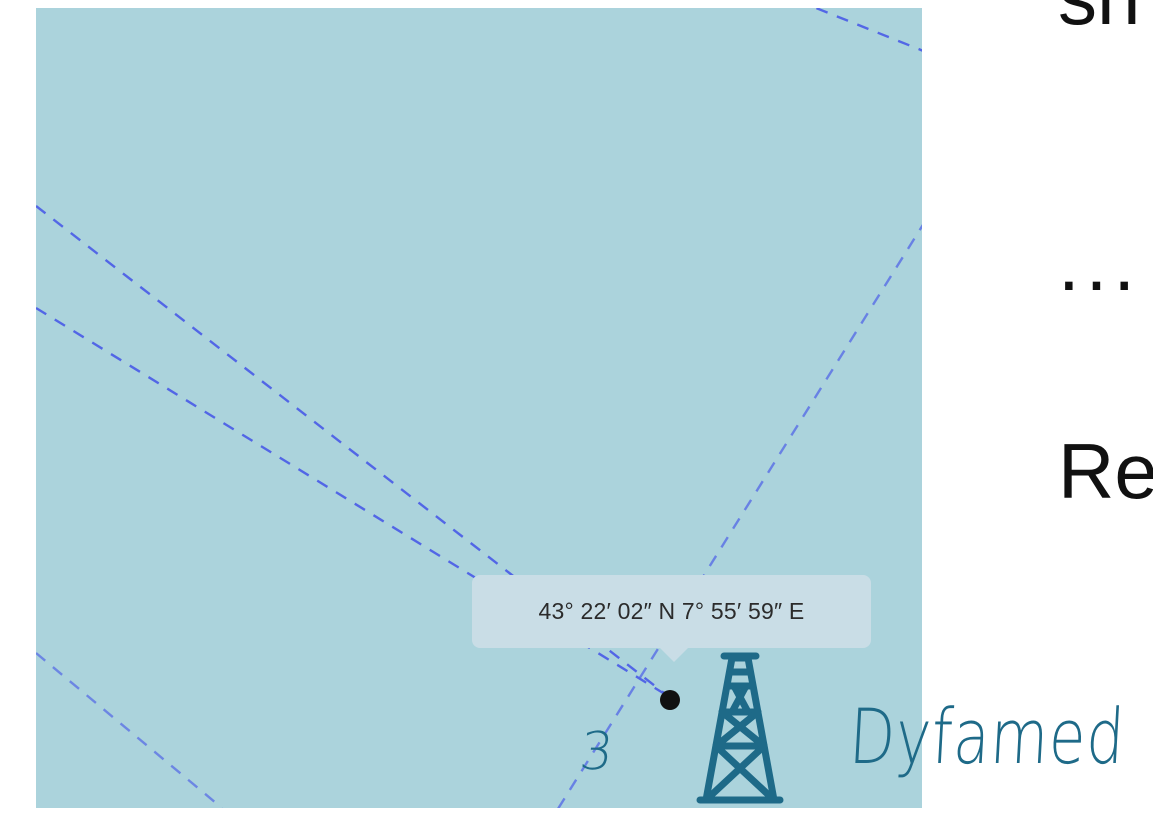 This screenshot has height=822, width=1153. I want to click on station-name: Dyfamed, so click(987, 736).